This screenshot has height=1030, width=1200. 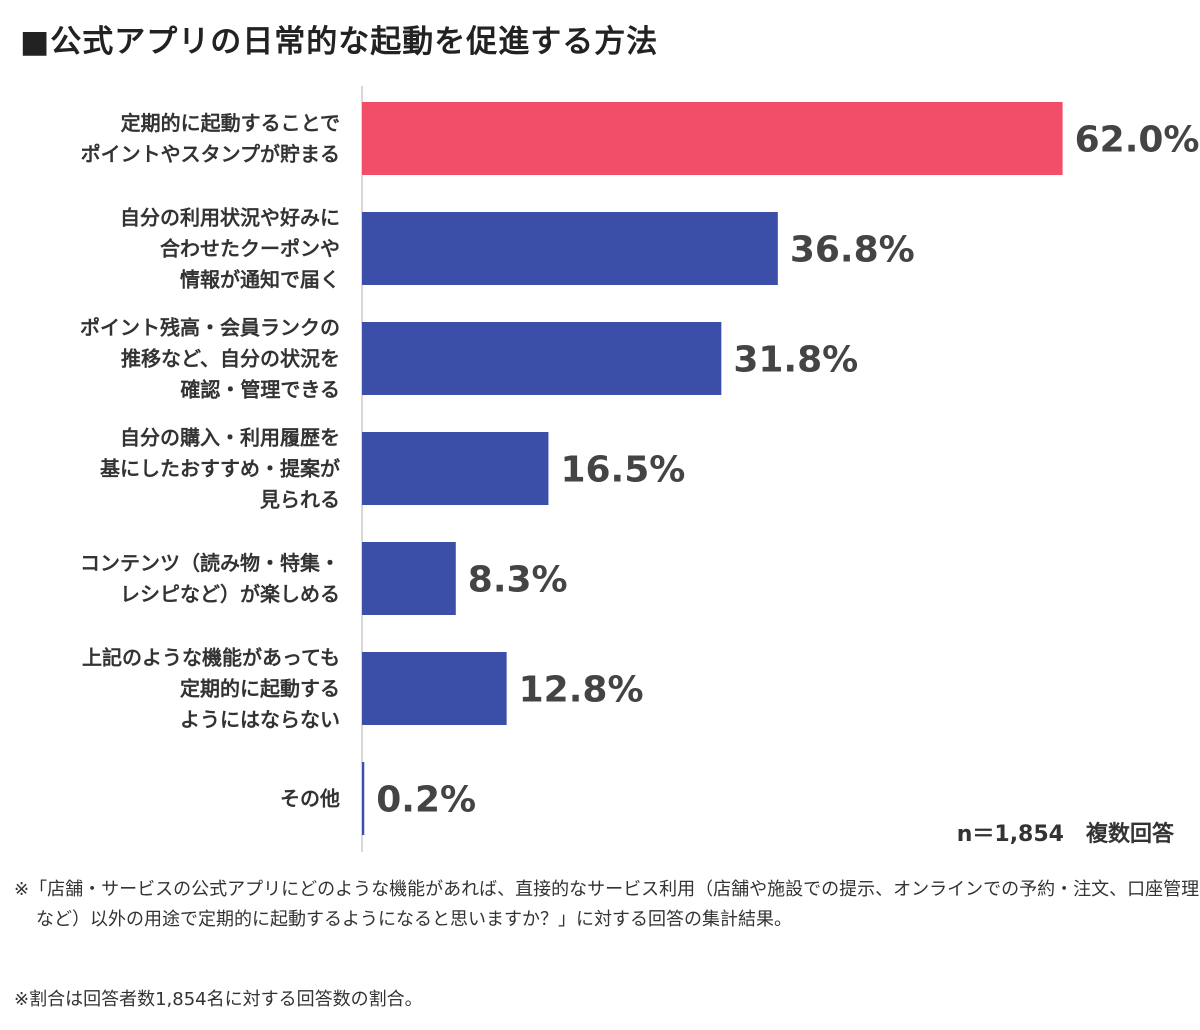 I want to click on category-label-3: 自分の購入・利用履歴を基にしたおすすめ・提案が見られる, so click(x=220, y=469).